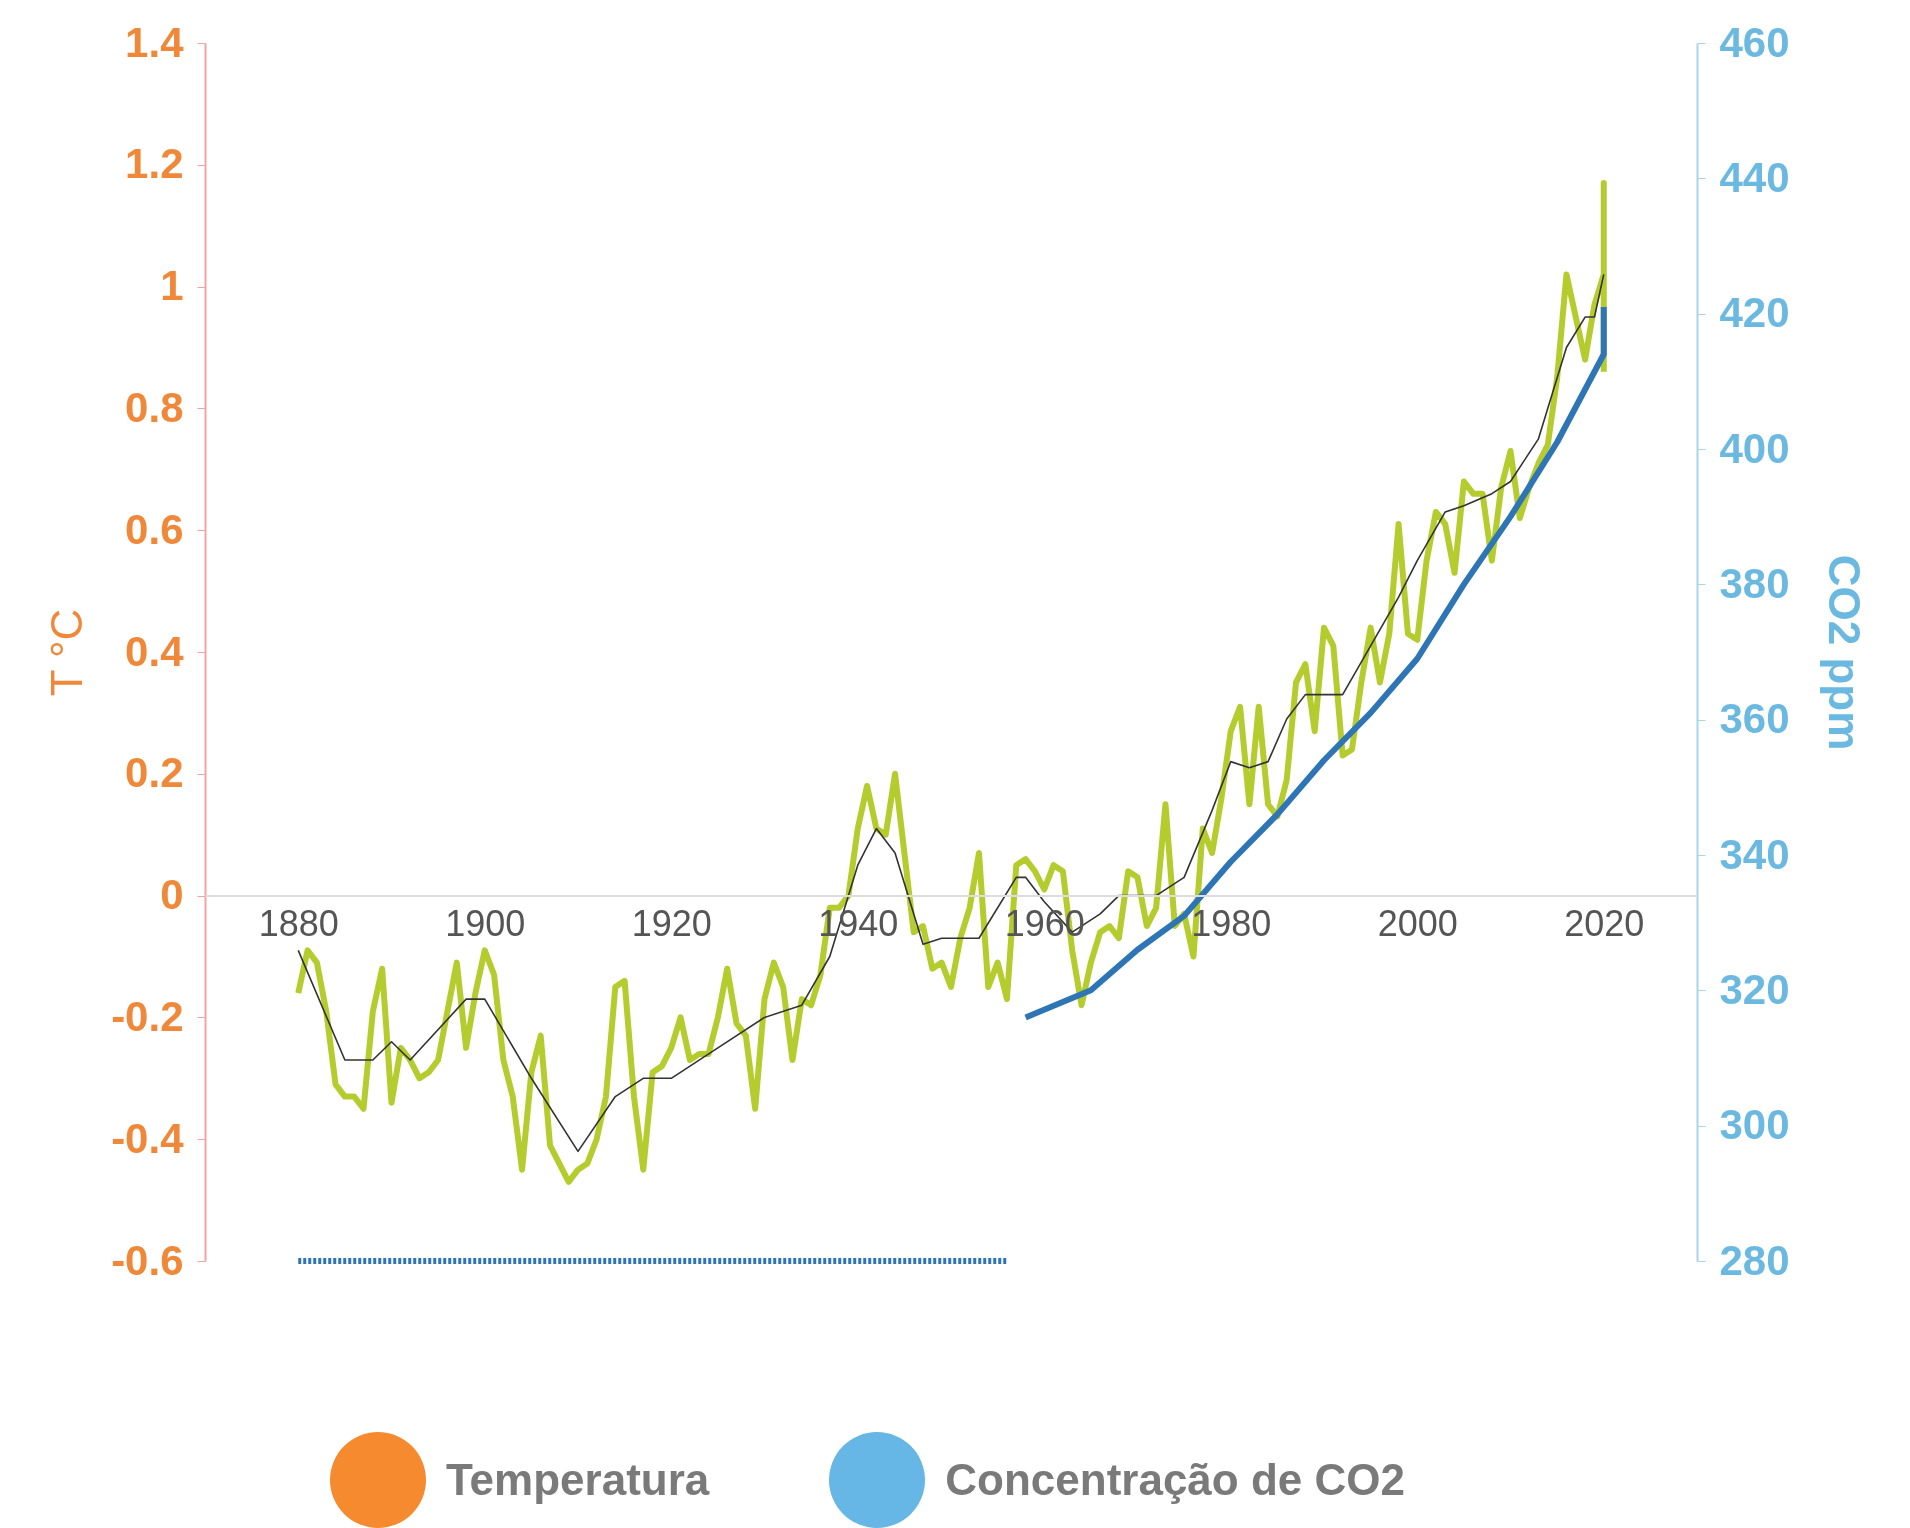 This screenshot has height=1528, width=1910. What do you see at coordinates (67, 652) in the screenshot?
I see `y-axis-title: T °C` at bounding box center [67, 652].